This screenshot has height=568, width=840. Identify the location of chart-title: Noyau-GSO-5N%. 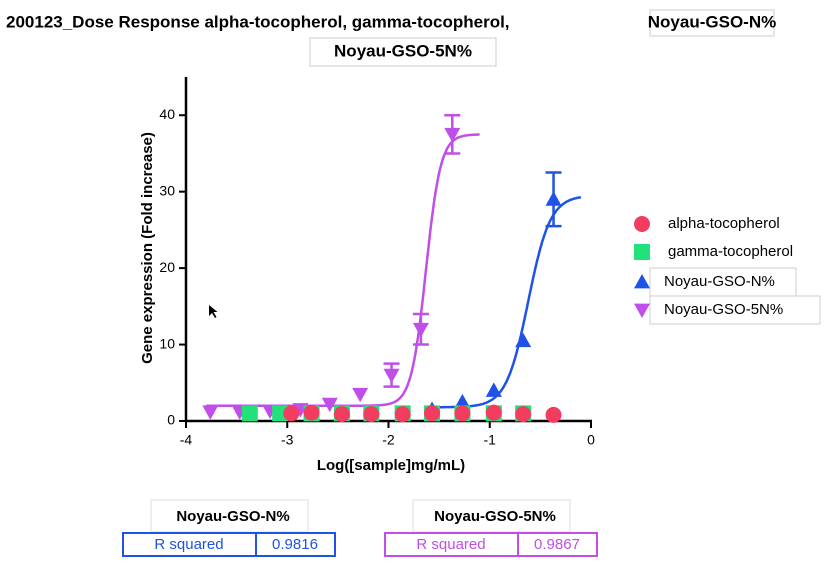
(403, 50).